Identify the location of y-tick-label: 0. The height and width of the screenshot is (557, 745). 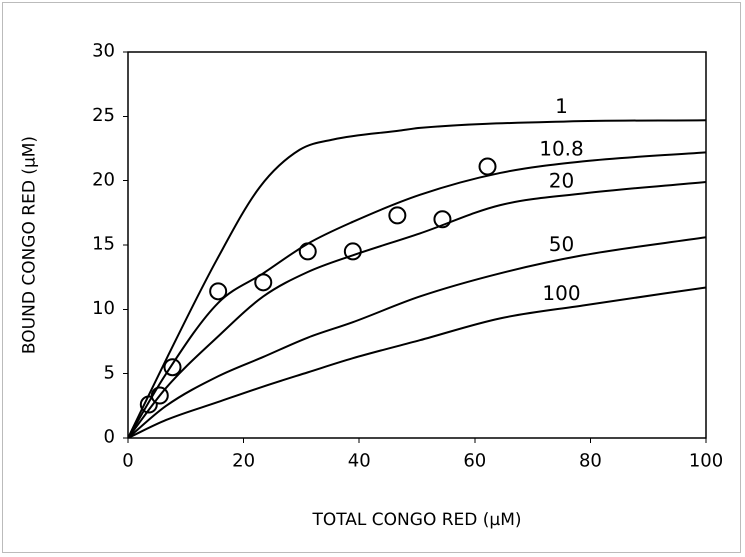
(109, 437).